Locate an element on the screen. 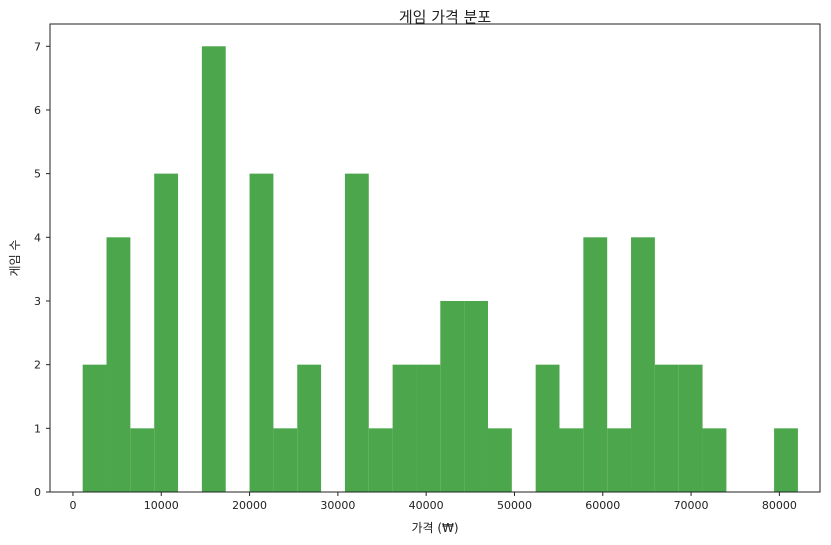 The image size is (831, 545). y-tick-label: 1 is located at coordinates (37, 428).